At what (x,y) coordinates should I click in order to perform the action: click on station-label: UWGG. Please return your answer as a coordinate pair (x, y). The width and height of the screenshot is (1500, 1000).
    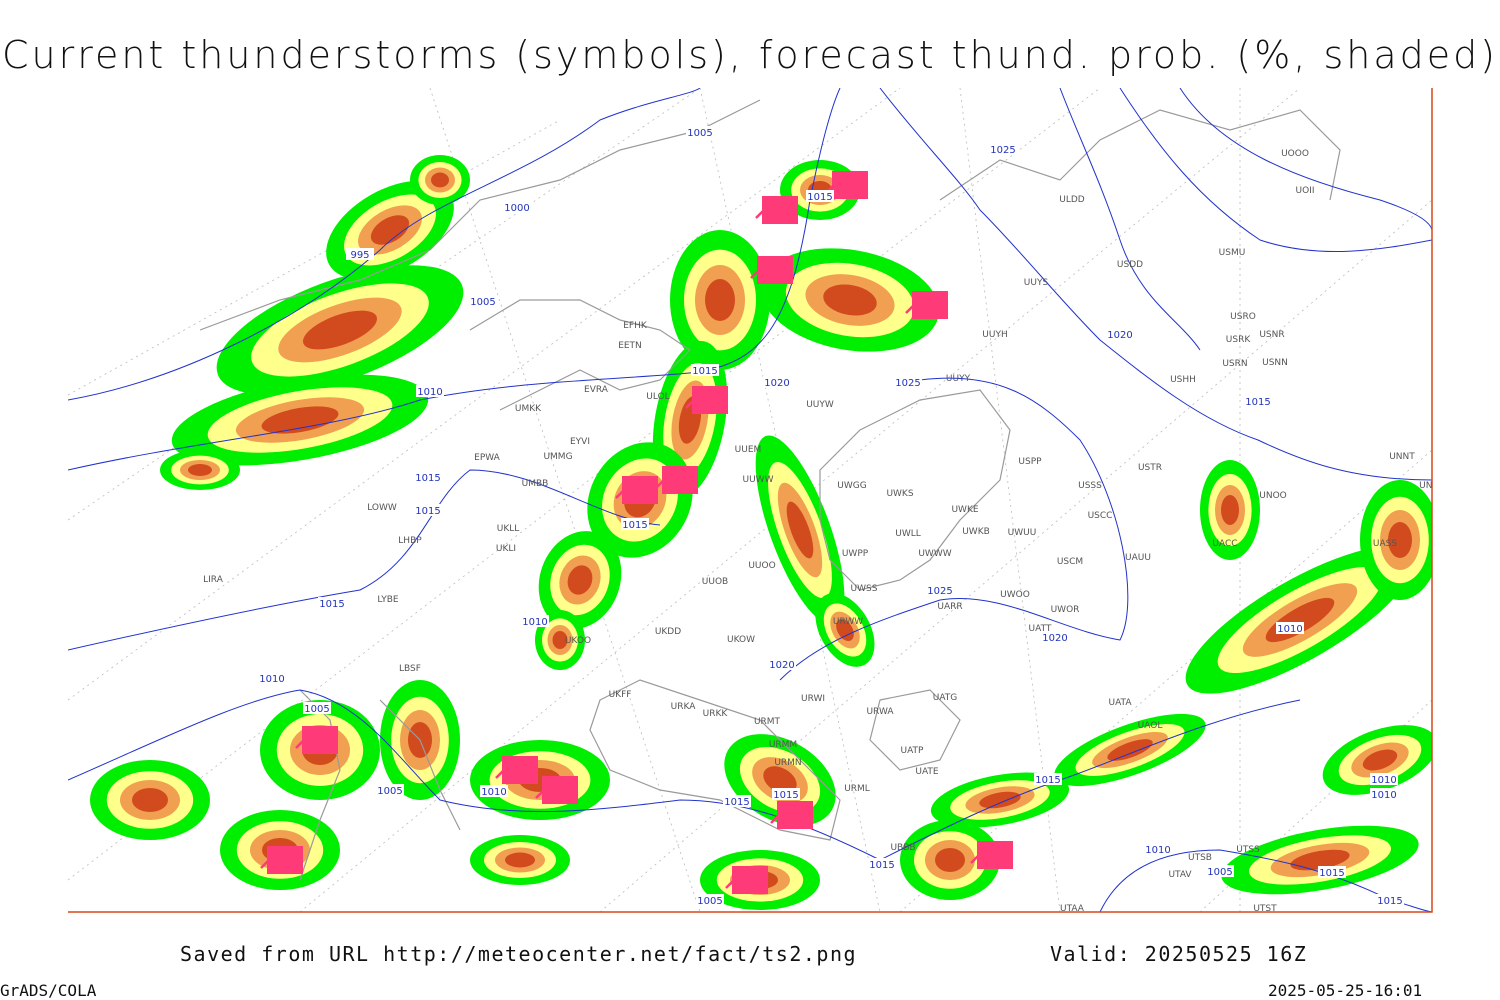
    Looking at the image, I should click on (851, 486).